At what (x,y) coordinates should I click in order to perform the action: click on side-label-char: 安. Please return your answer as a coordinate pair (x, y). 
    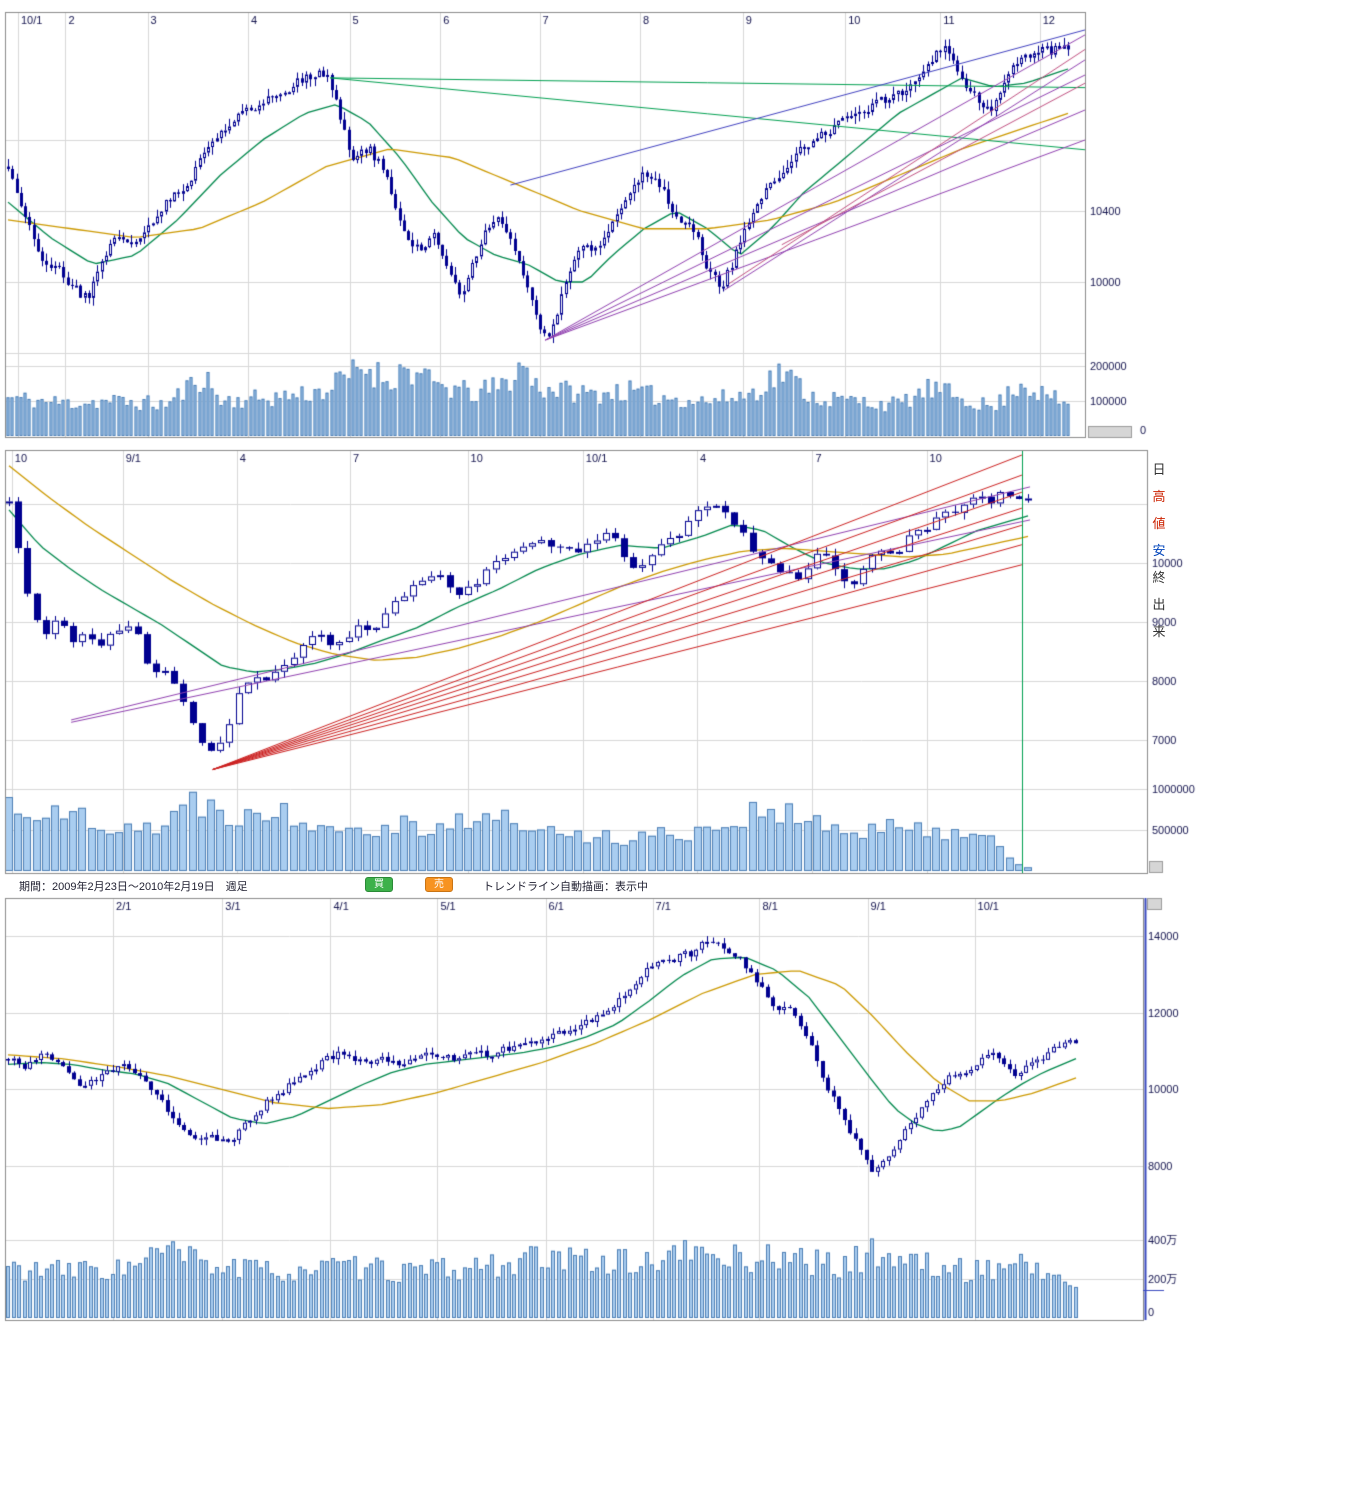
    Looking at the image, I should click on (1159, 550).